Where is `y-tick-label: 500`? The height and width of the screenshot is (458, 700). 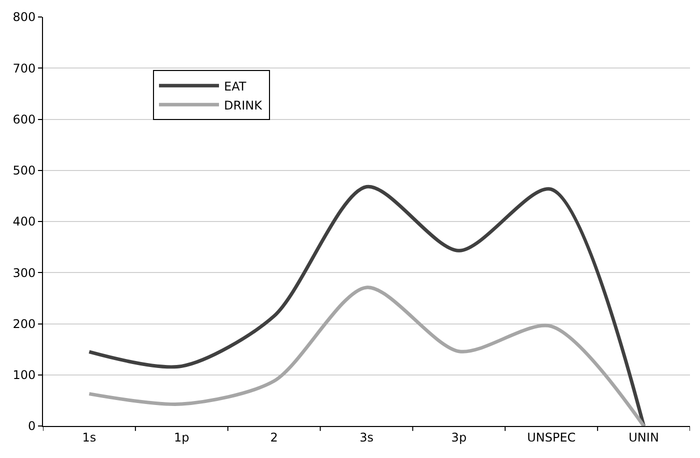 y-tick-label: 500 is located at coordinates (24, 171).